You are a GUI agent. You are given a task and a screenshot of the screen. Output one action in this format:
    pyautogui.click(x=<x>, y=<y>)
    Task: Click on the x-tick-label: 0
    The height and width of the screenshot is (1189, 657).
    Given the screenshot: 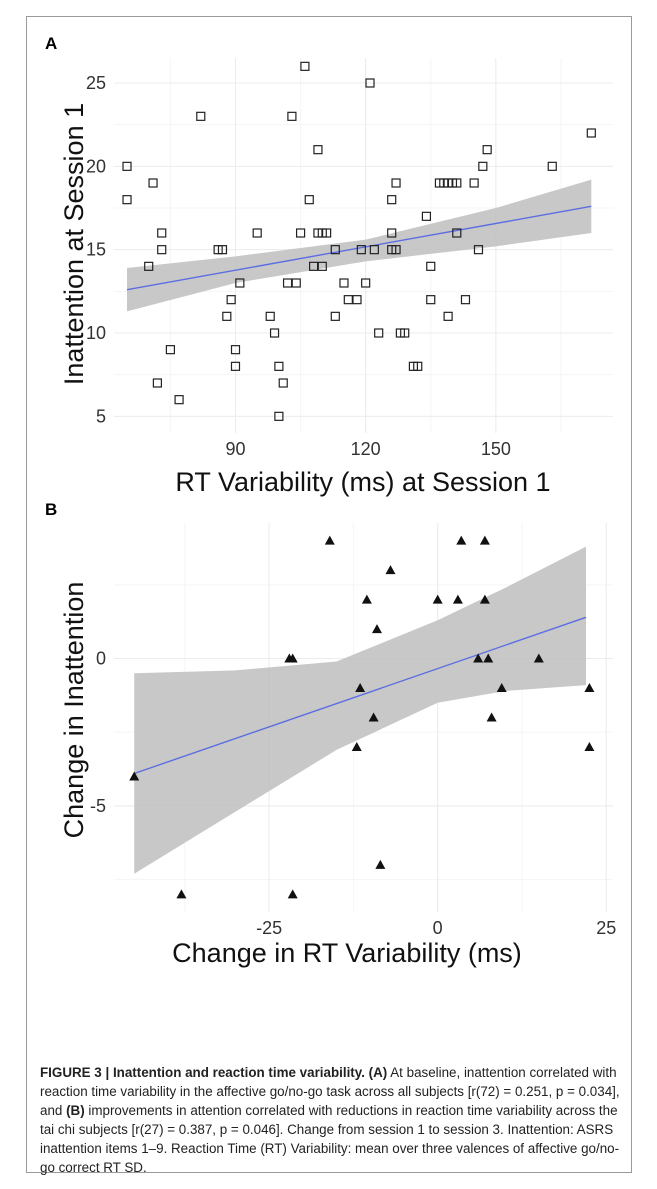 What is the action you would take?
    pyautogui.click(x=438, y=928)
    